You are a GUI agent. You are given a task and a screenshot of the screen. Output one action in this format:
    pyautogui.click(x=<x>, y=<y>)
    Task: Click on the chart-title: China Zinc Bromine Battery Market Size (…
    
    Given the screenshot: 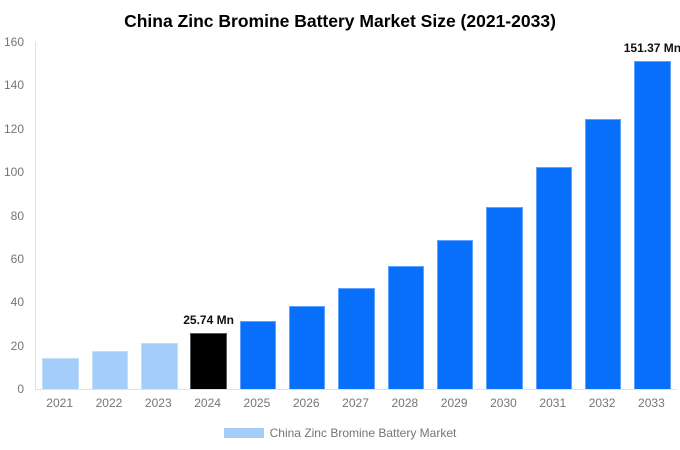 What is the action you would take?
    pyautogui.click(x=340, y=21)
    